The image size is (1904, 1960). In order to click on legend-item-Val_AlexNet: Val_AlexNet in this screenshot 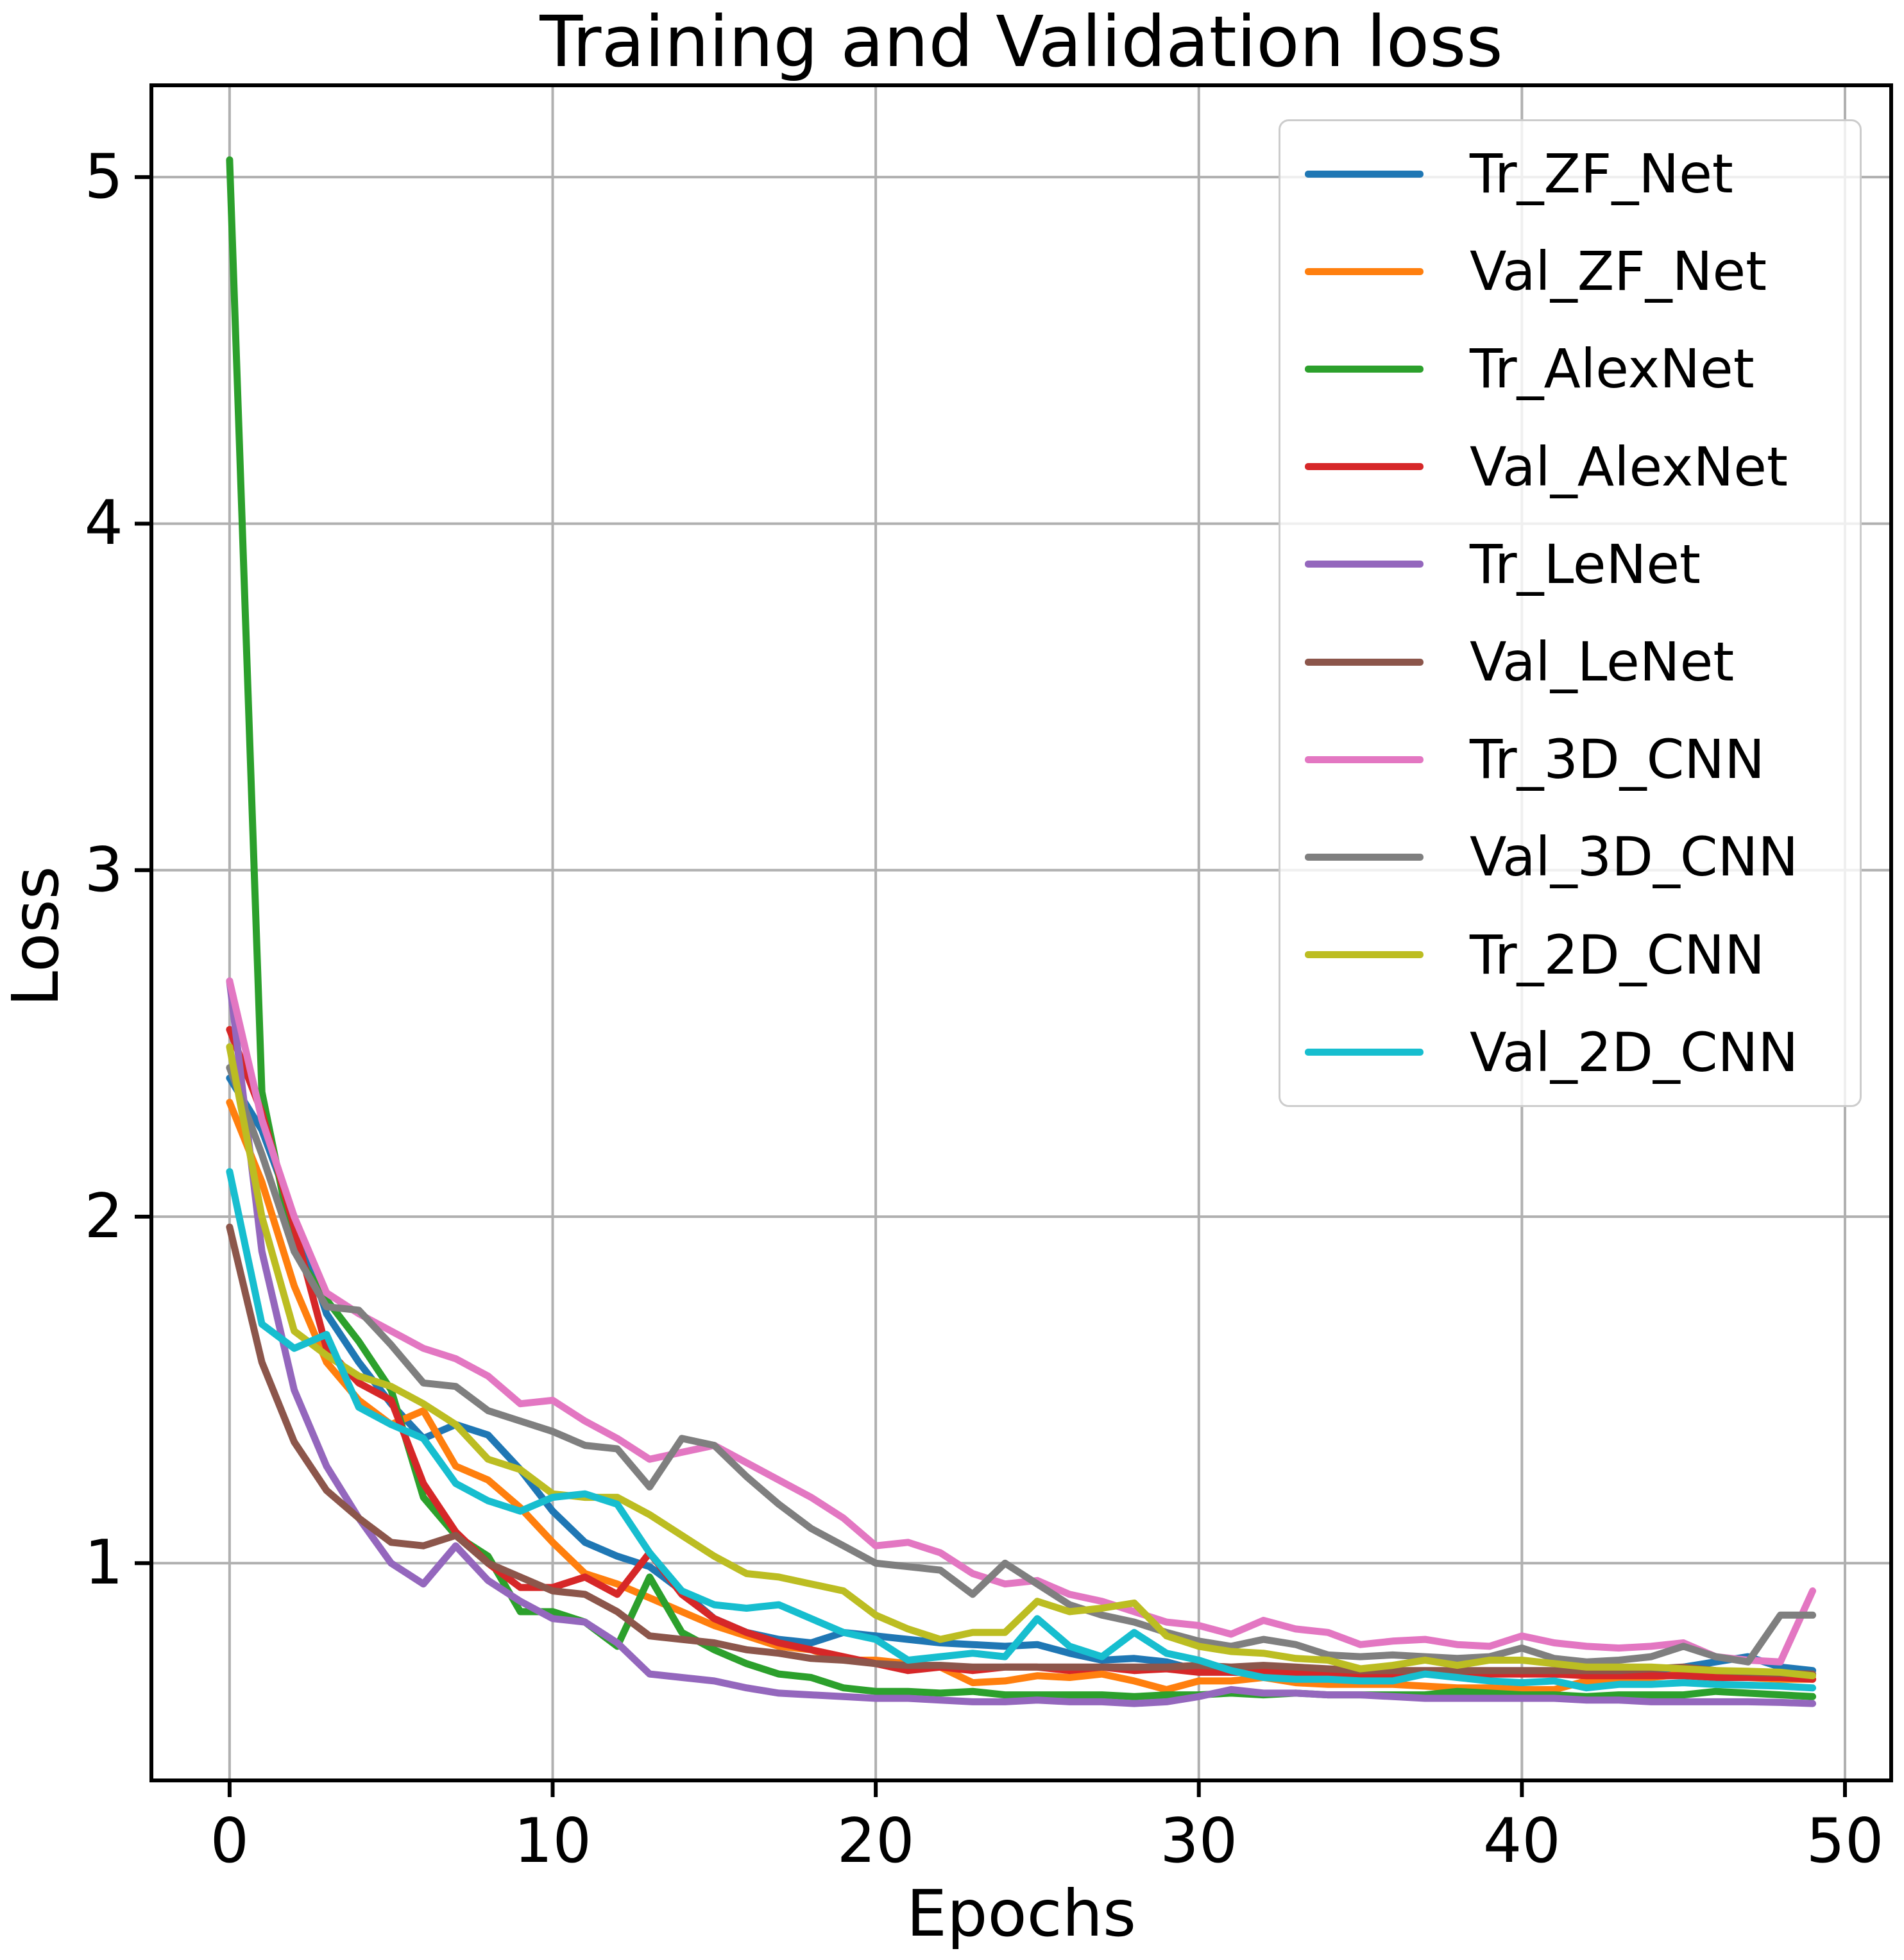, I will do `click(1570, 467)`.